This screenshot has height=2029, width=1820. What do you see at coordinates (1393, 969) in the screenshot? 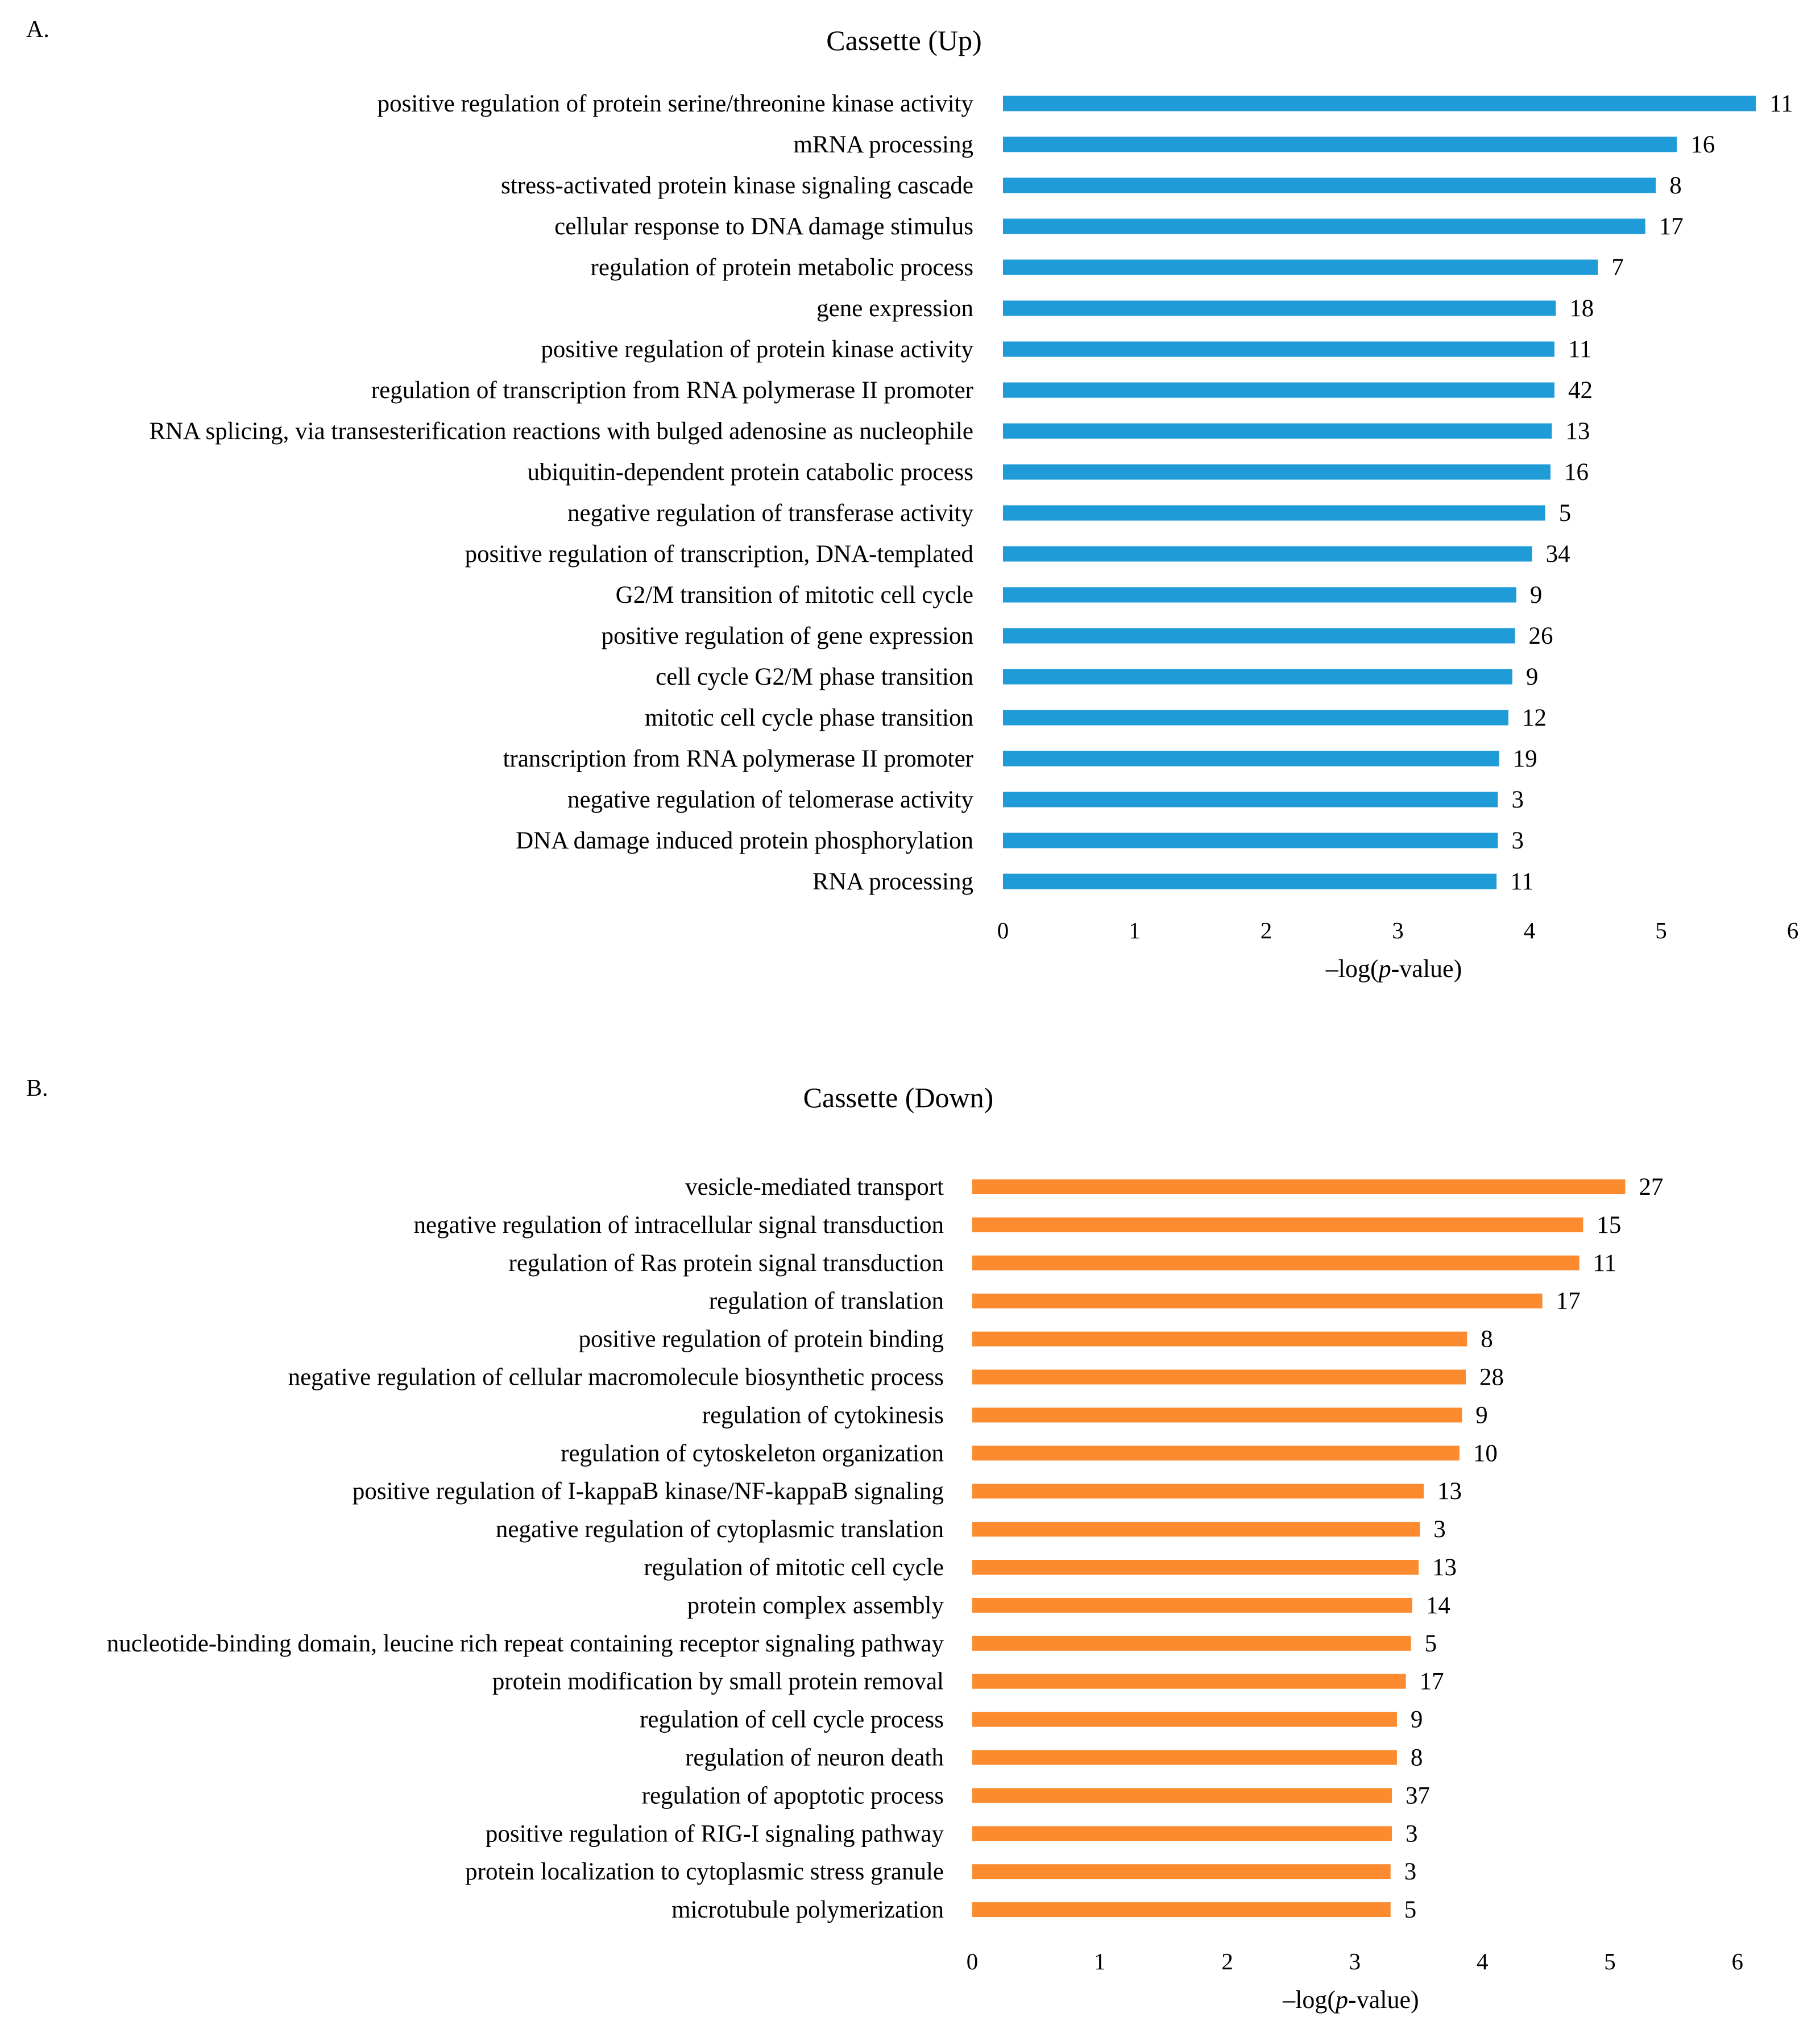
I see `x-axis-title-up: –log(p-value)` at bounding box center [1393, 969].